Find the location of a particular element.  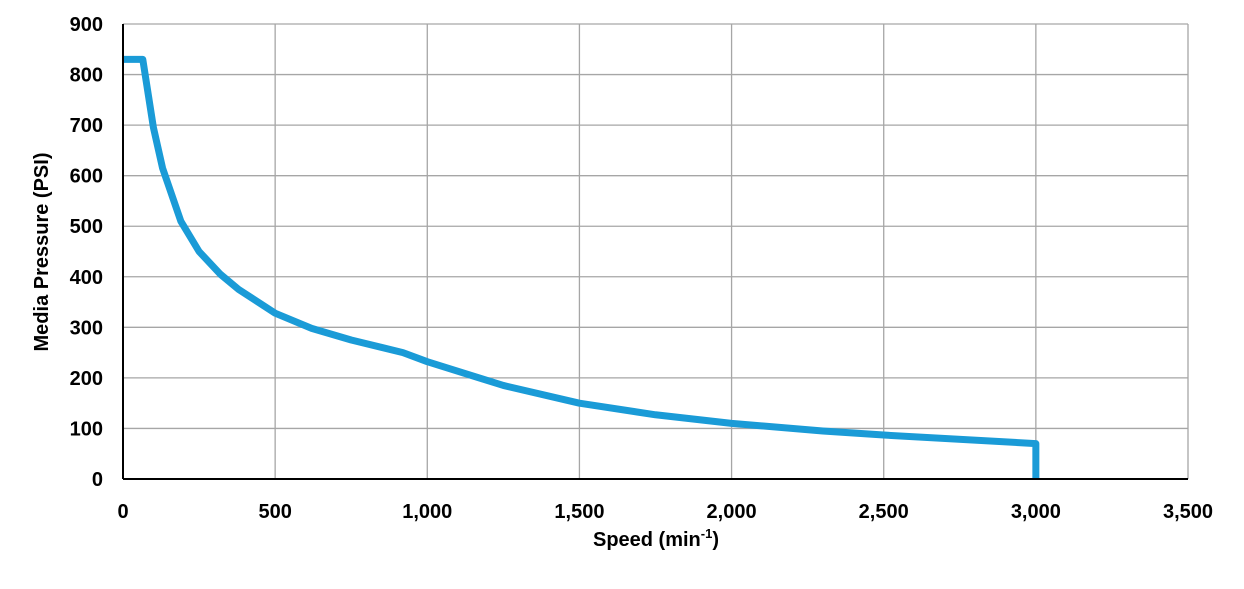

y-tick-label: 800 is located at coordinates (86, 76).